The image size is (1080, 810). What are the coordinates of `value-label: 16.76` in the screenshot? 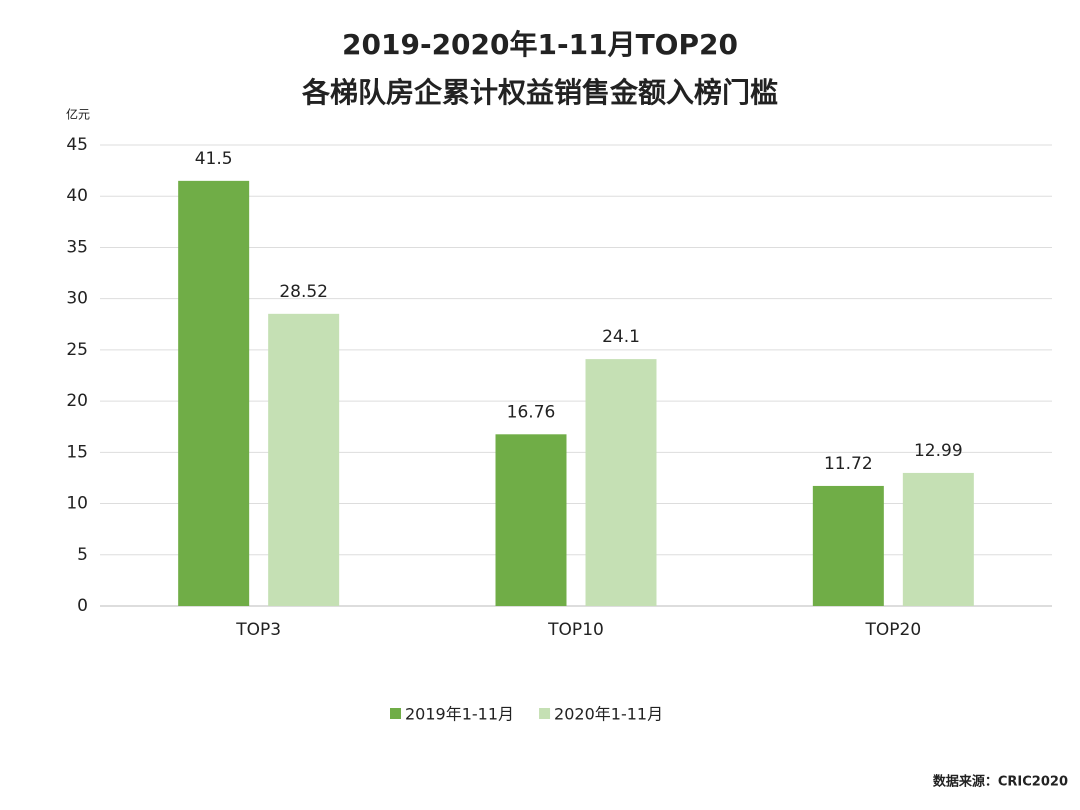 It's located at (531, 412).